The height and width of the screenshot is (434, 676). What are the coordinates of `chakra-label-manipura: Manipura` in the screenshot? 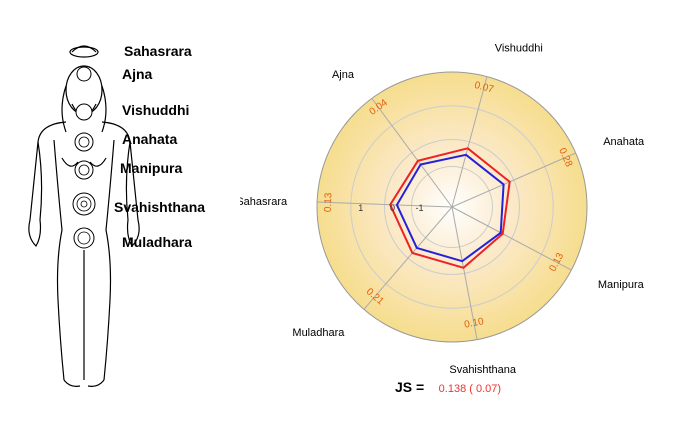 It's located at (151, 168).